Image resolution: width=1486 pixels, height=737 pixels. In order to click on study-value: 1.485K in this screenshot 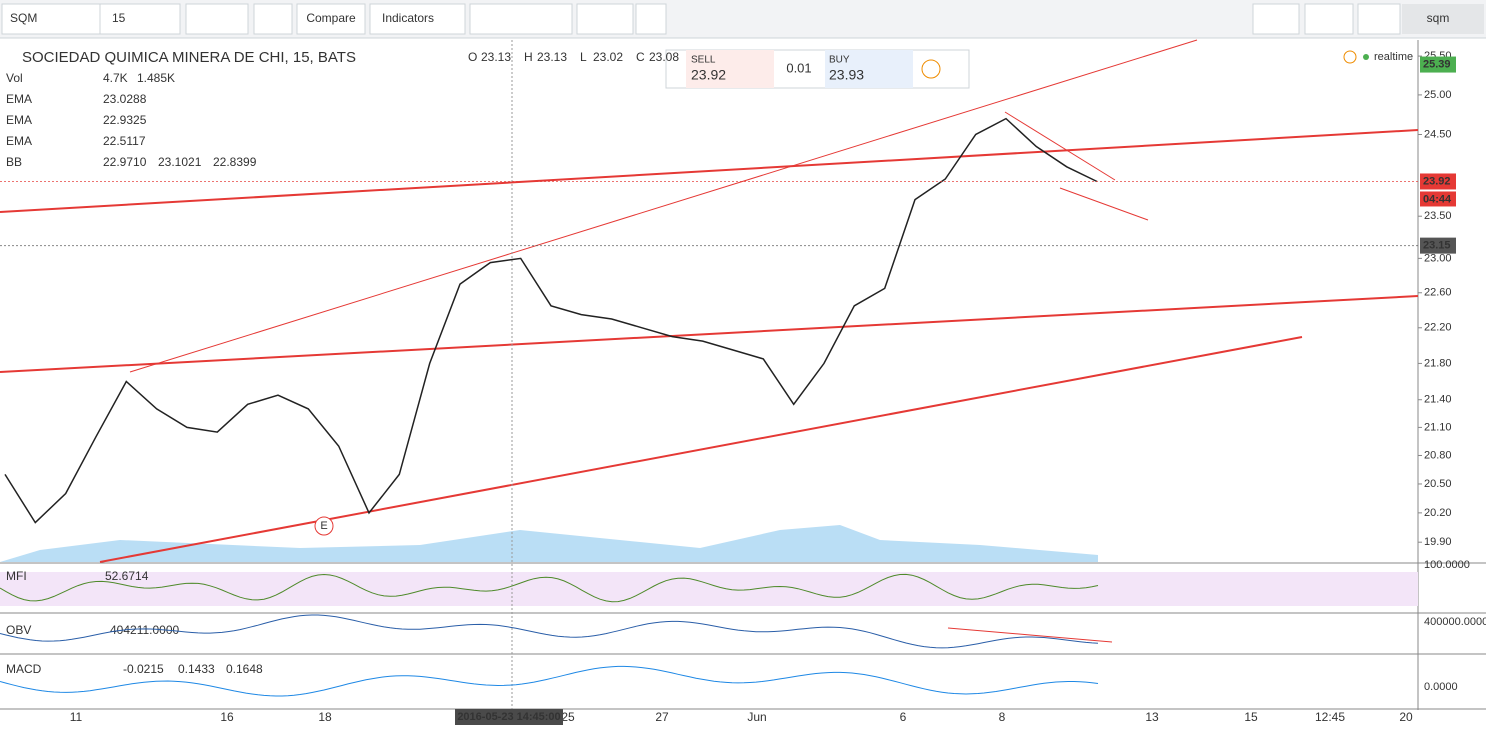, I will do `click(156, 78)`.